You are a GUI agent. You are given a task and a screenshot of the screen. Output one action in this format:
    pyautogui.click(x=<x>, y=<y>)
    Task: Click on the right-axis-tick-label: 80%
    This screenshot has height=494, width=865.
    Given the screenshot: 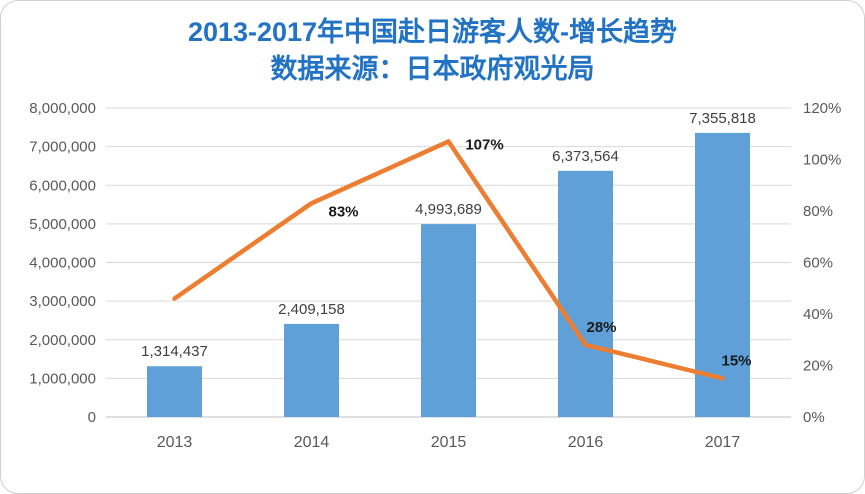 What is the action you would take?
    pyautogui.click(x=818, y=211)
    